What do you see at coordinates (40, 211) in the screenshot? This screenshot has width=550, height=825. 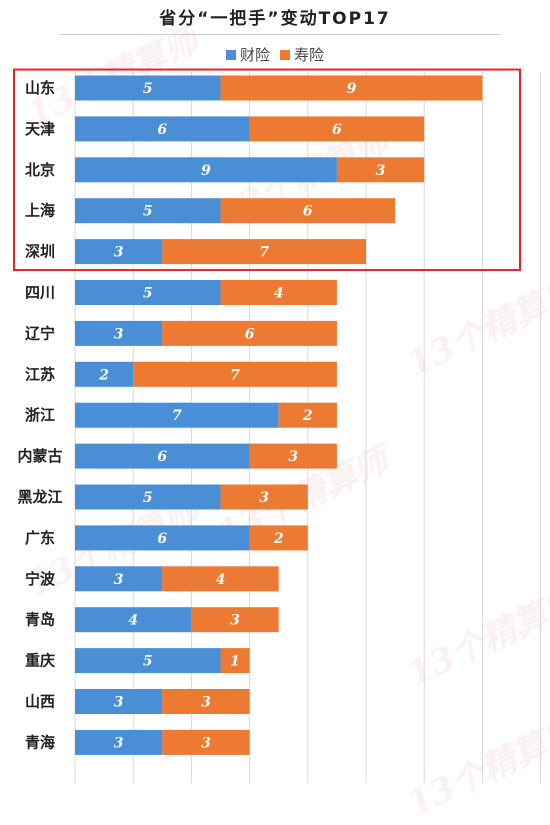 I see `category-label: 上海` at bounding box center [40, 211].